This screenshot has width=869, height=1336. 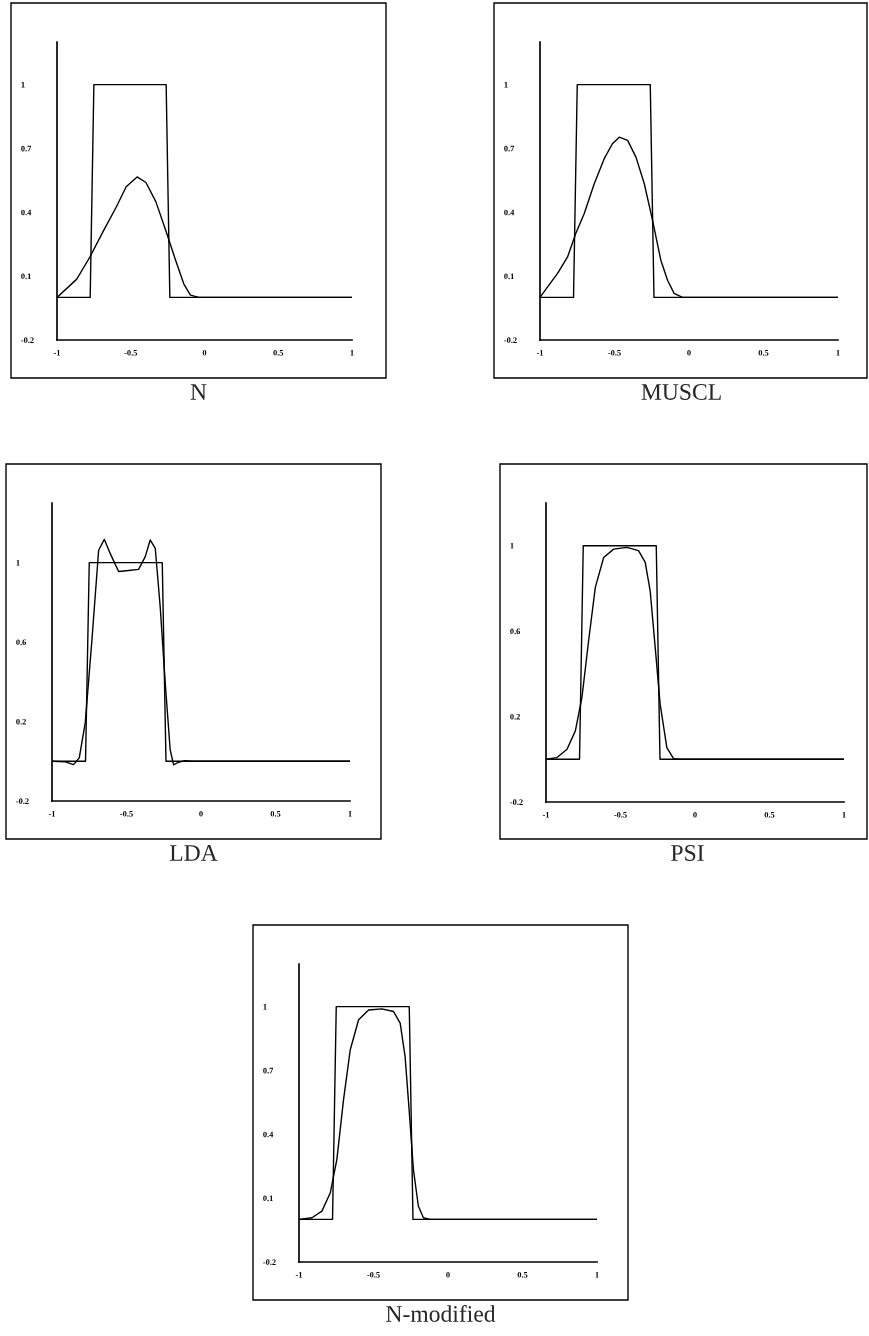 I want to click on text: N-modified, so click(x=441, y=1313).